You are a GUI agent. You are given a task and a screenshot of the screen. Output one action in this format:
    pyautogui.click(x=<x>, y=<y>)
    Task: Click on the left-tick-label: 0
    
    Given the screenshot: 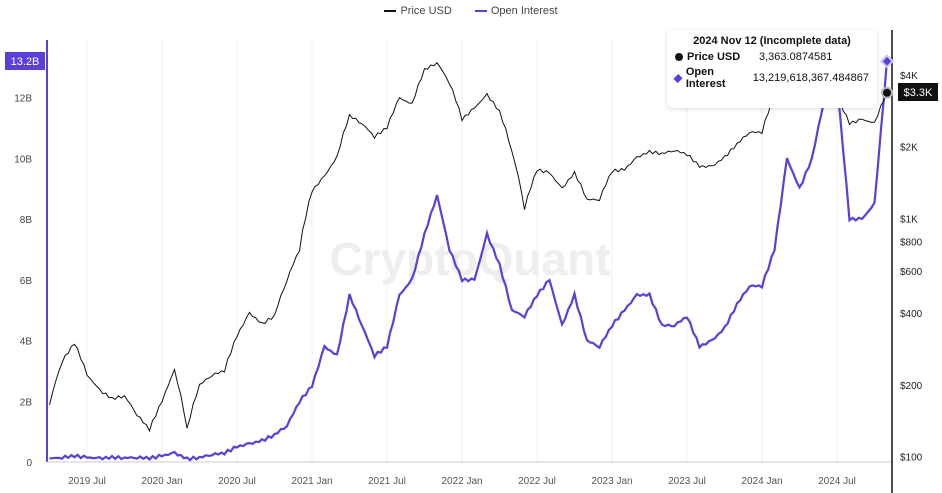 What is the action you would take?
    pyautogui.click(x=29, y=463)
    